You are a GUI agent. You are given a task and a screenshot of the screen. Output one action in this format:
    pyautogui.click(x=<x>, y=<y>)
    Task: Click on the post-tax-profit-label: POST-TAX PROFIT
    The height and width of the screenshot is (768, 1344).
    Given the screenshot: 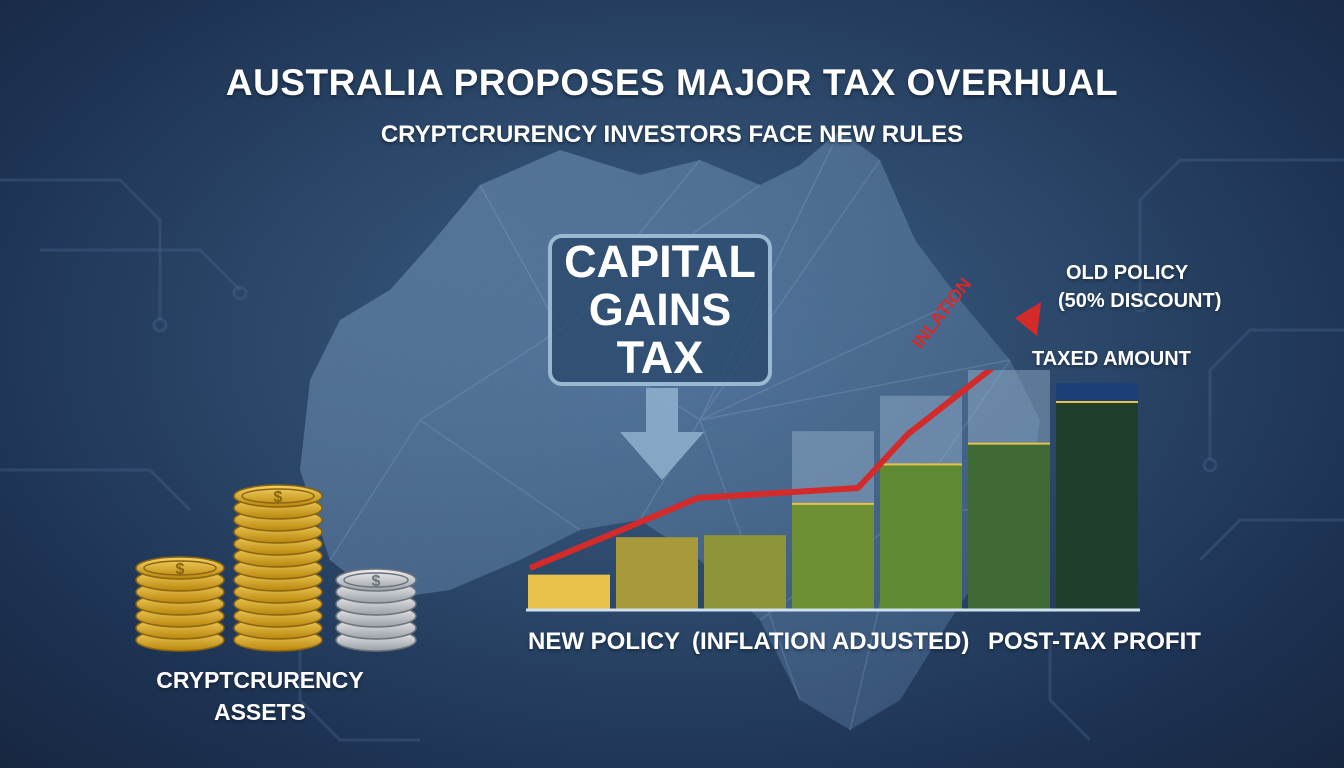 What is the action you would take?
    pyautogui.click(x=1094, y=641)
    